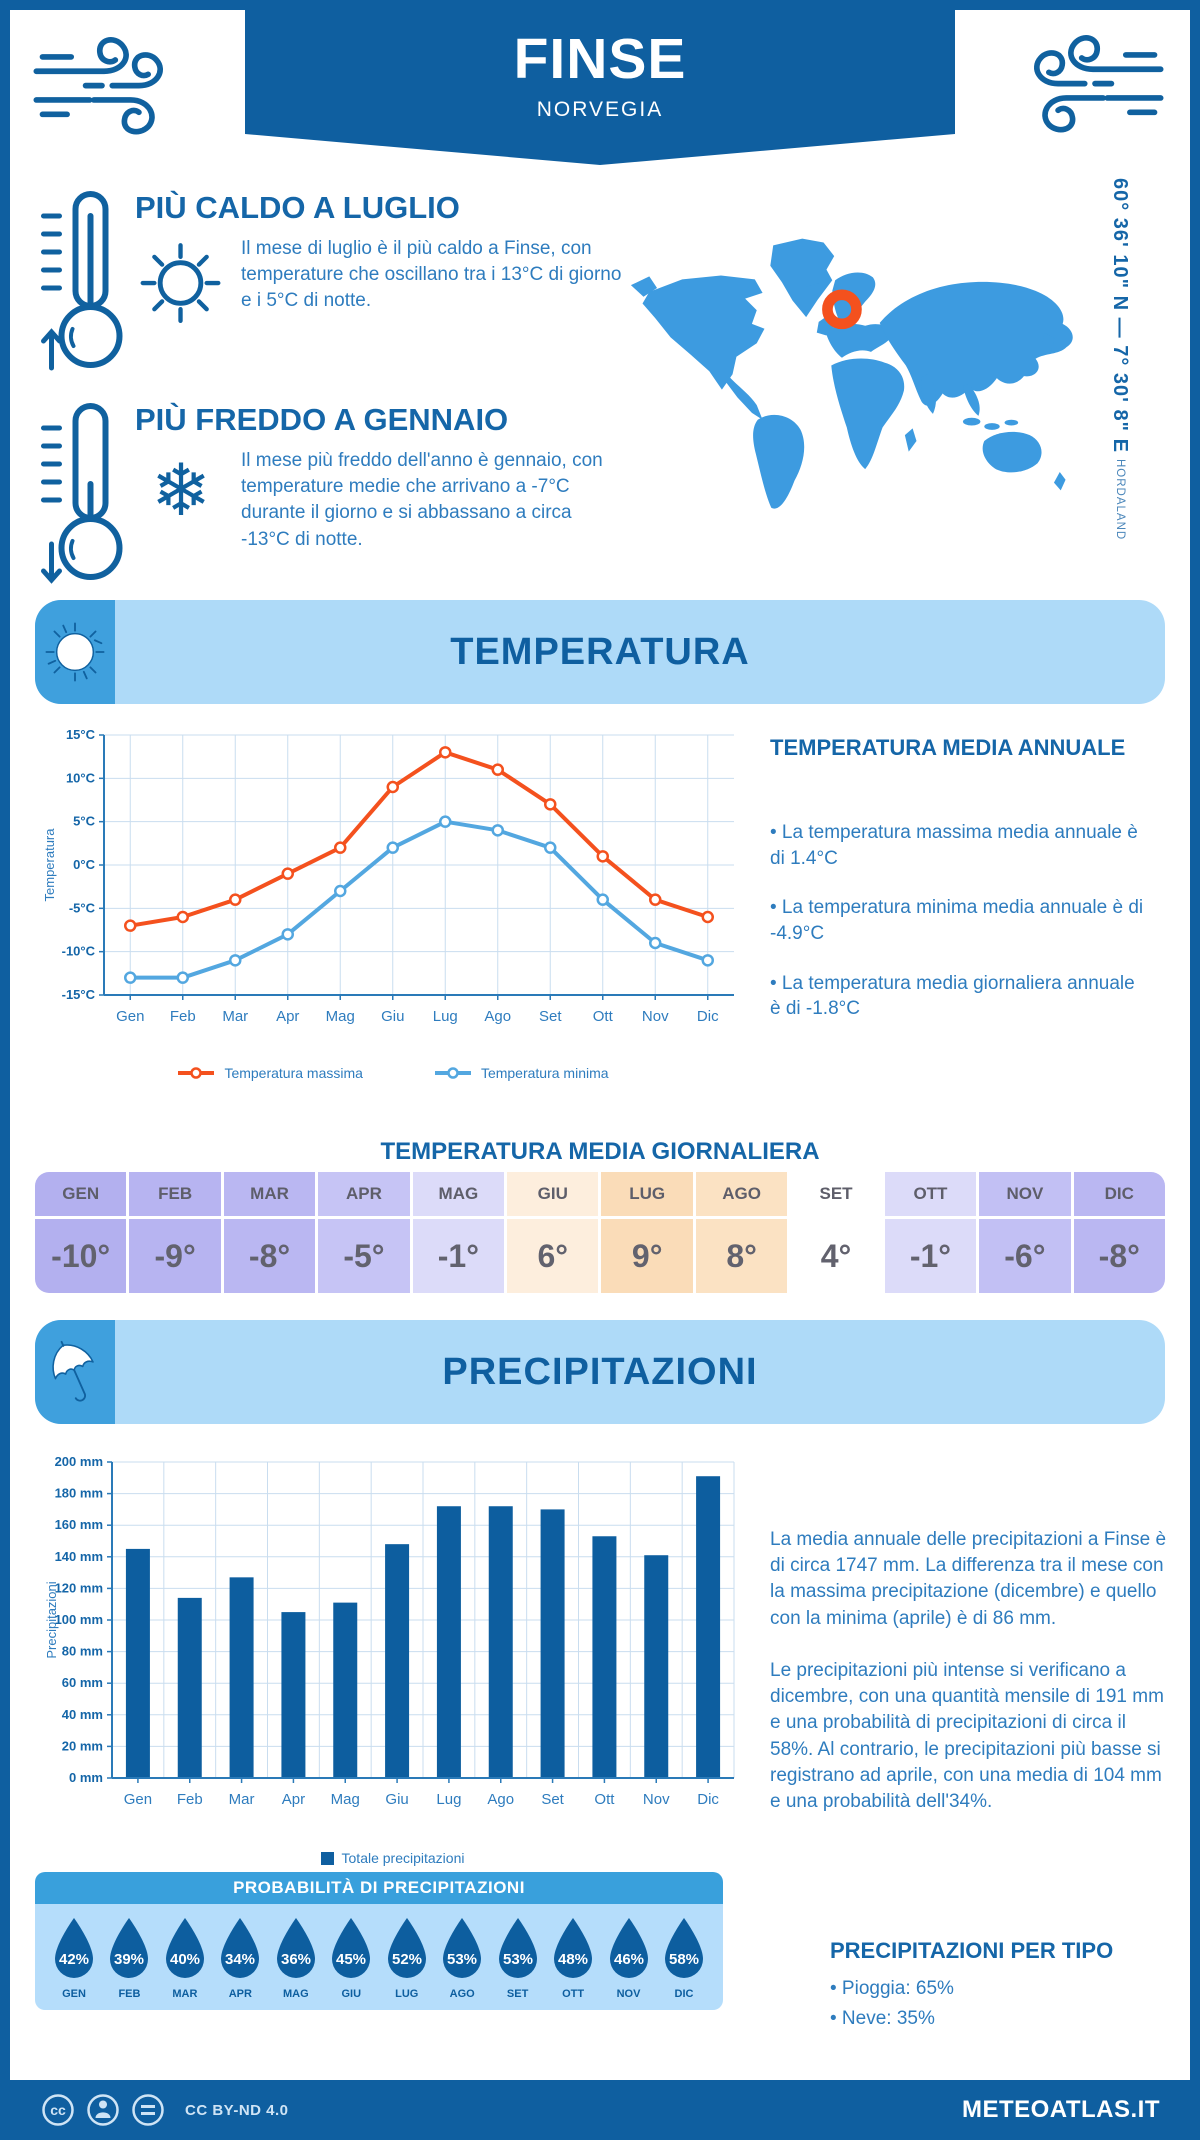 The image size is (1200, 2140). I want to click on precipitation-section-banner: PRECIPITAZIONI, so click(600, 1372).